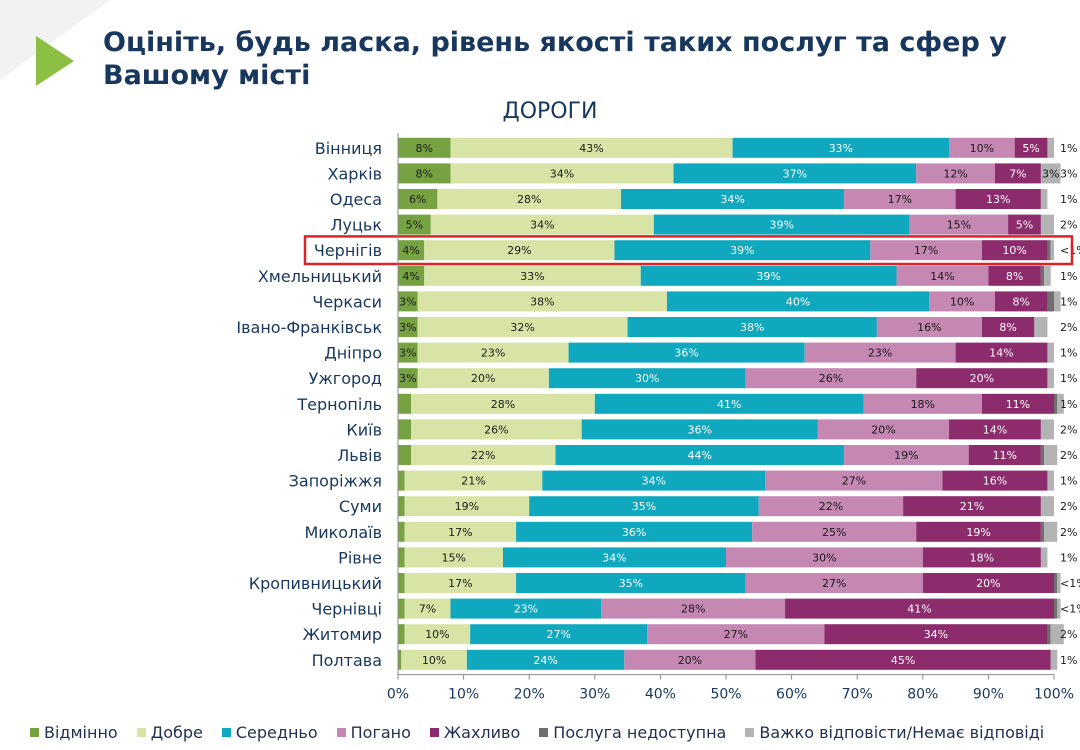 This screenshot has height=750, width=1080. Describe the element at coordinates (410, 276) in the screenshot. I see `data-label: 4%` at that location.